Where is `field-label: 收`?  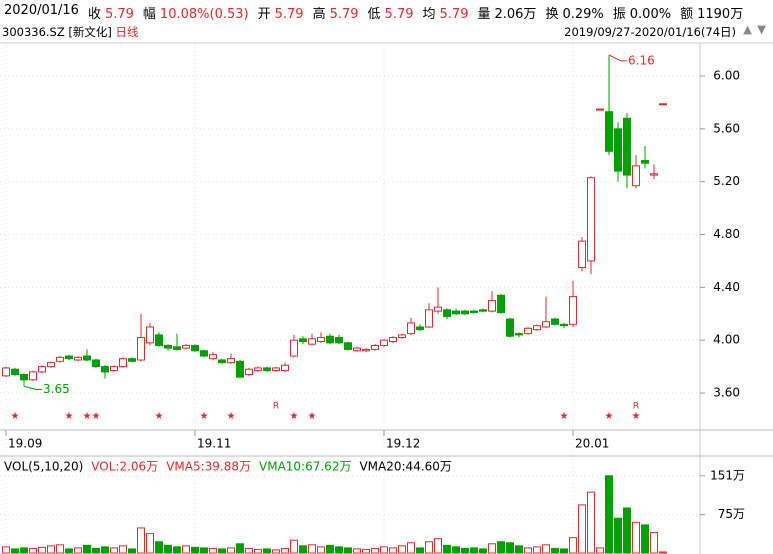 field-label: 收 is located at coordinates (94, 14).